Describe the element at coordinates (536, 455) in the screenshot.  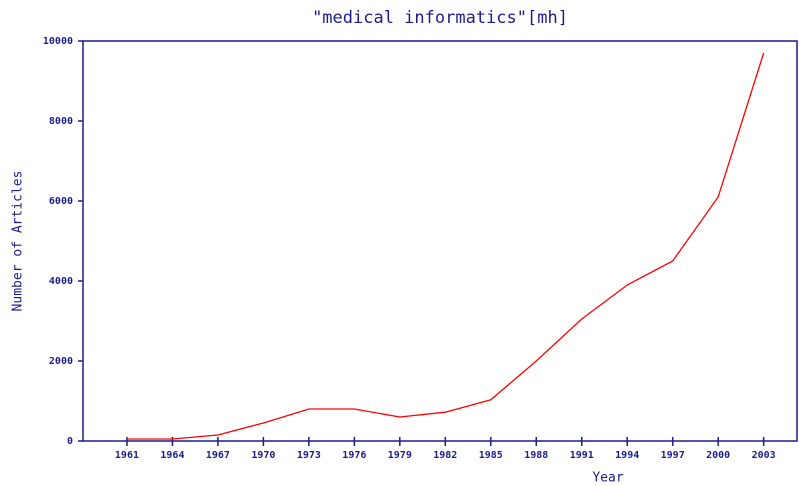
I see `x-tick-label: 1988` at that location.